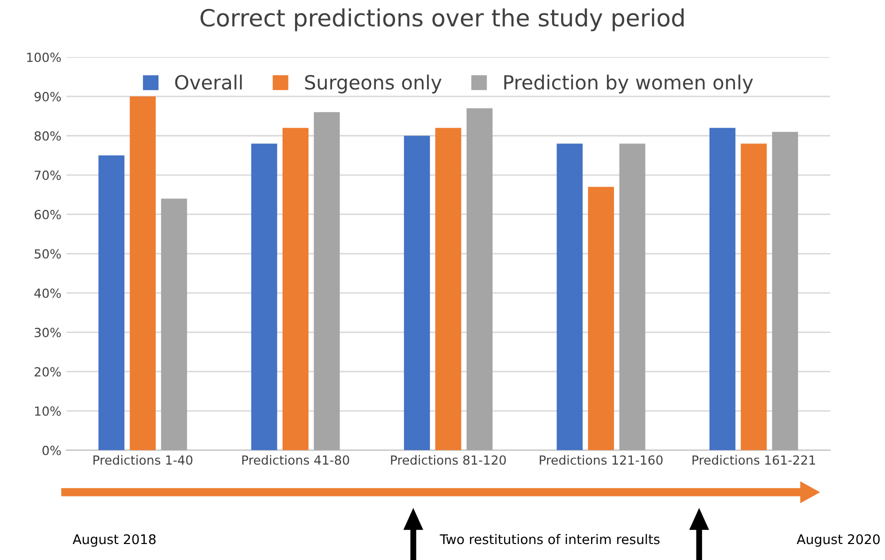 This screenshot has width=885, height=560. I want to click on chart-title: Correct predictions over the study period, so click(442, 20).